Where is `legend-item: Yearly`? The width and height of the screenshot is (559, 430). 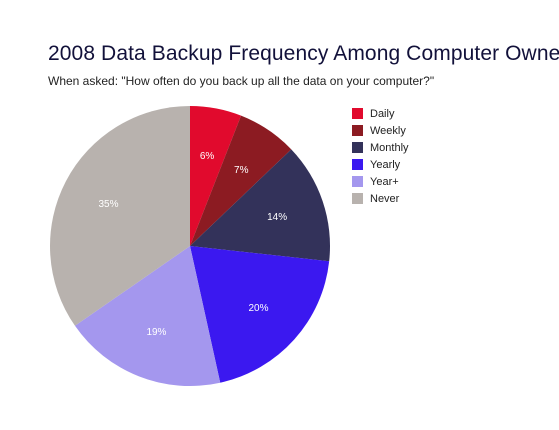 legend-item: Yearly is located at coordinates (380, 164).